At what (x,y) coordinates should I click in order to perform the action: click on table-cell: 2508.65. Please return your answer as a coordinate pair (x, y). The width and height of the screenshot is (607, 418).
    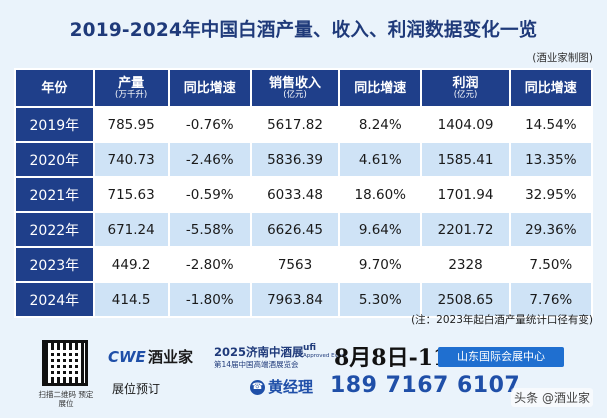
    Looking at the image, I should click on (465, 299).